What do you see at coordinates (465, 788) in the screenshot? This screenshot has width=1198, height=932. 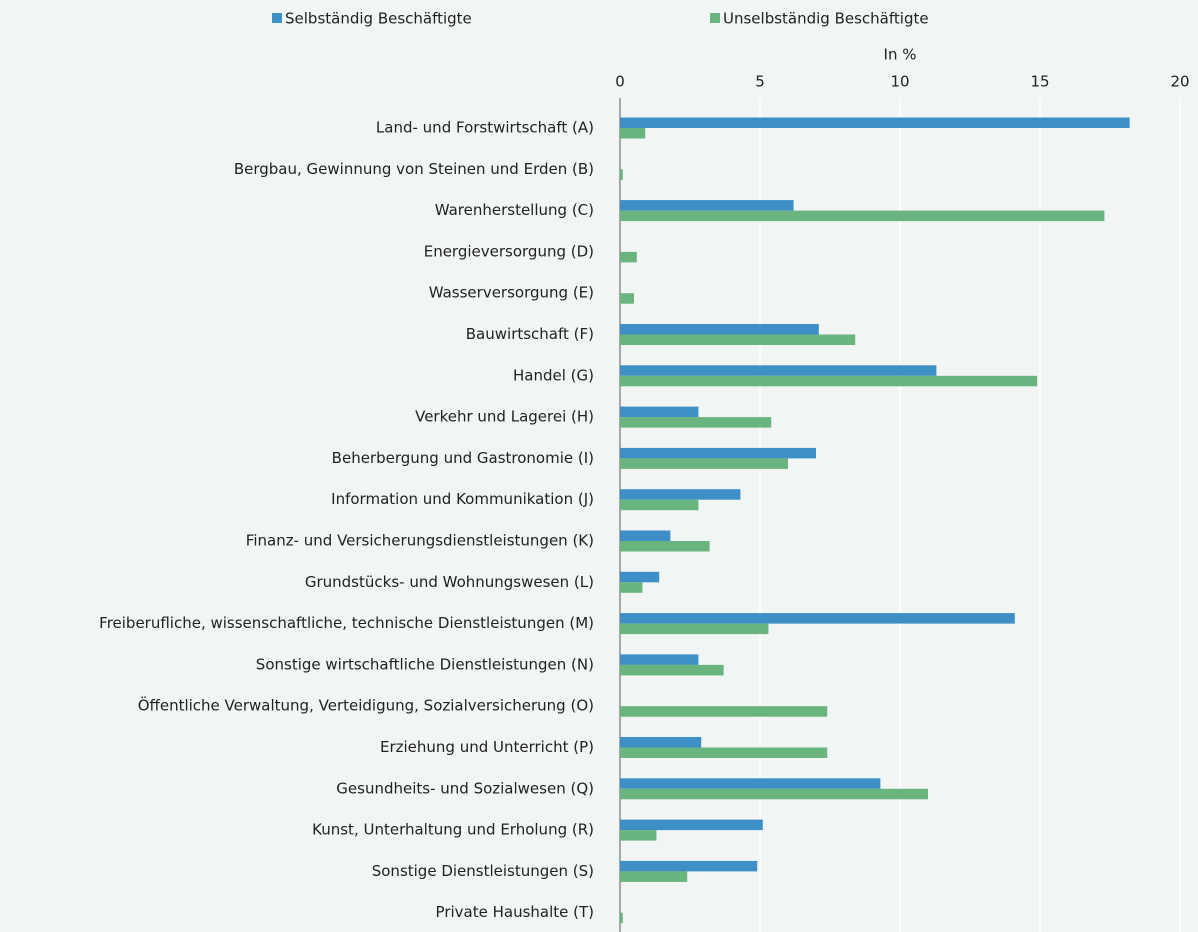 I see `y-tick-label: Gesundheits- und Sozialwesen (Q)` at bounding box center [465, 788].